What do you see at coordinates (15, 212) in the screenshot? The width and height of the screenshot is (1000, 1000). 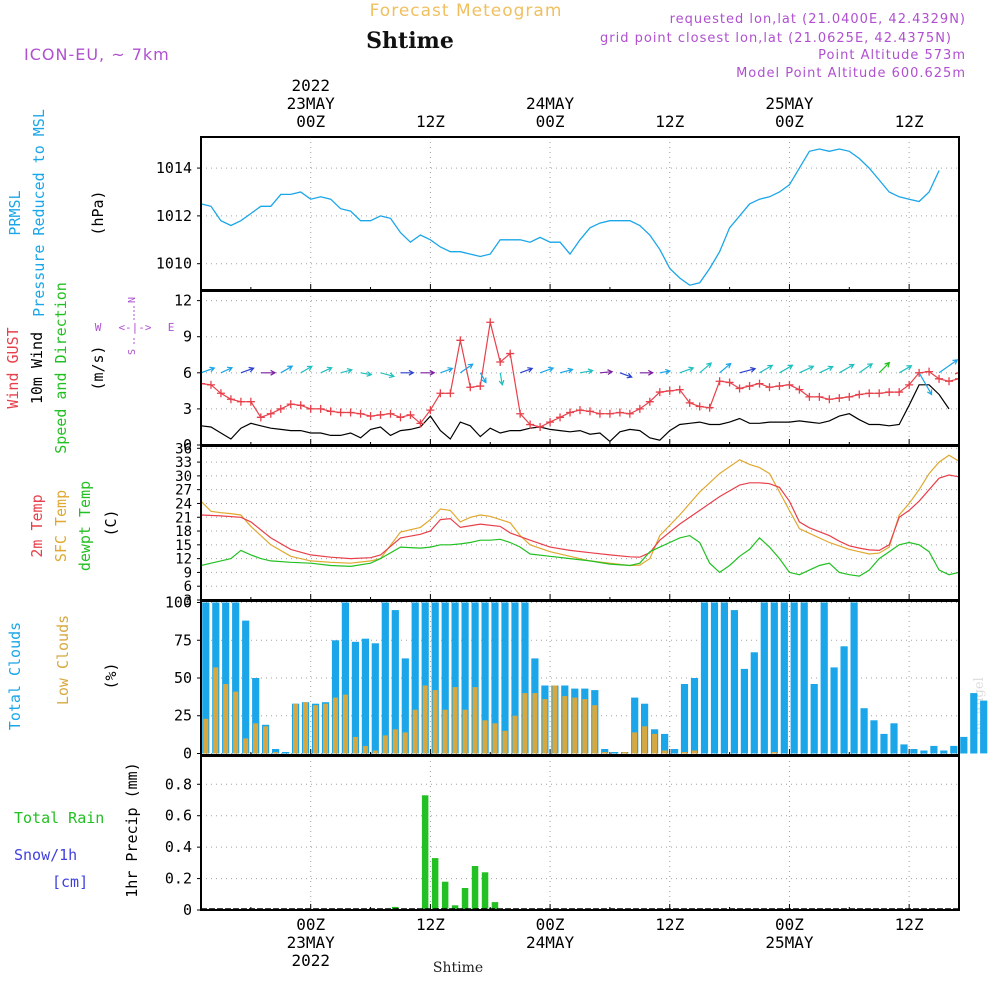 I see `pressure-ylabel-0: PRMSL` at bounding box center [15, 212].